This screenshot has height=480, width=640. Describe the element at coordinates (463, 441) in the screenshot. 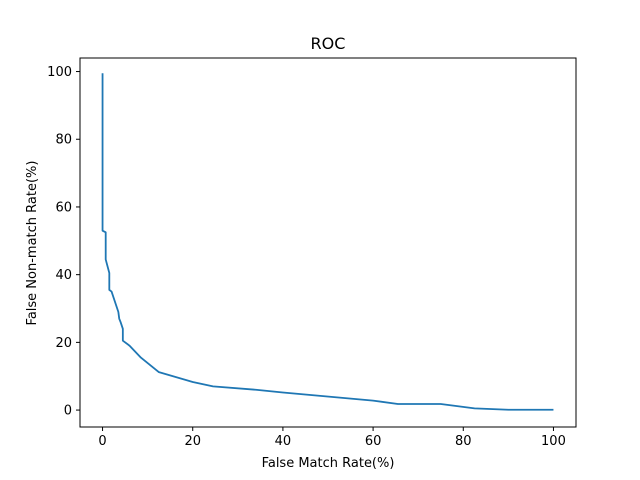

I see `x-tick-label: 80` at that location.